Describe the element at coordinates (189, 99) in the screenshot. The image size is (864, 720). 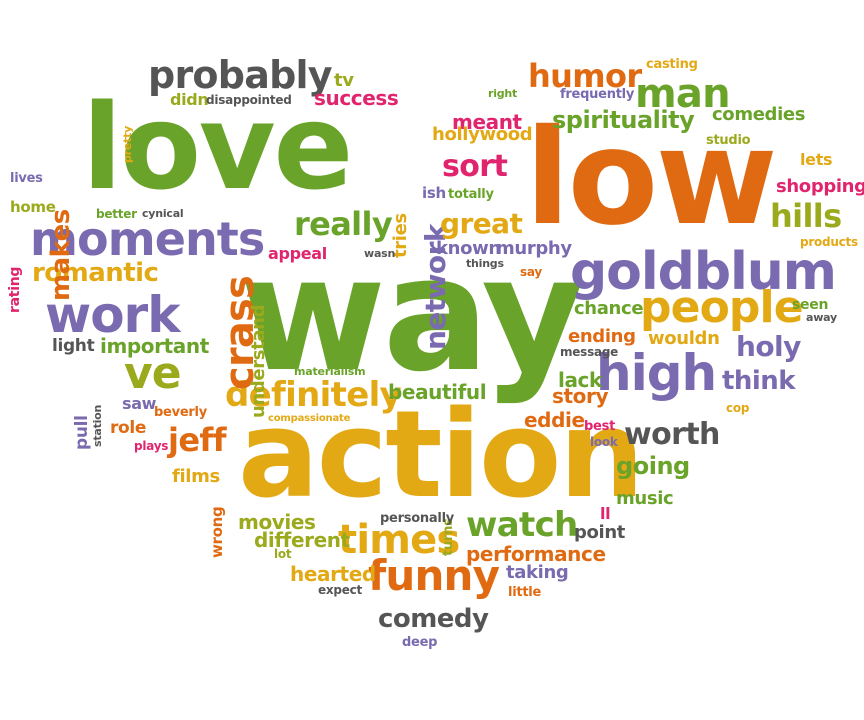
I see `word-didn: didn` at that location.